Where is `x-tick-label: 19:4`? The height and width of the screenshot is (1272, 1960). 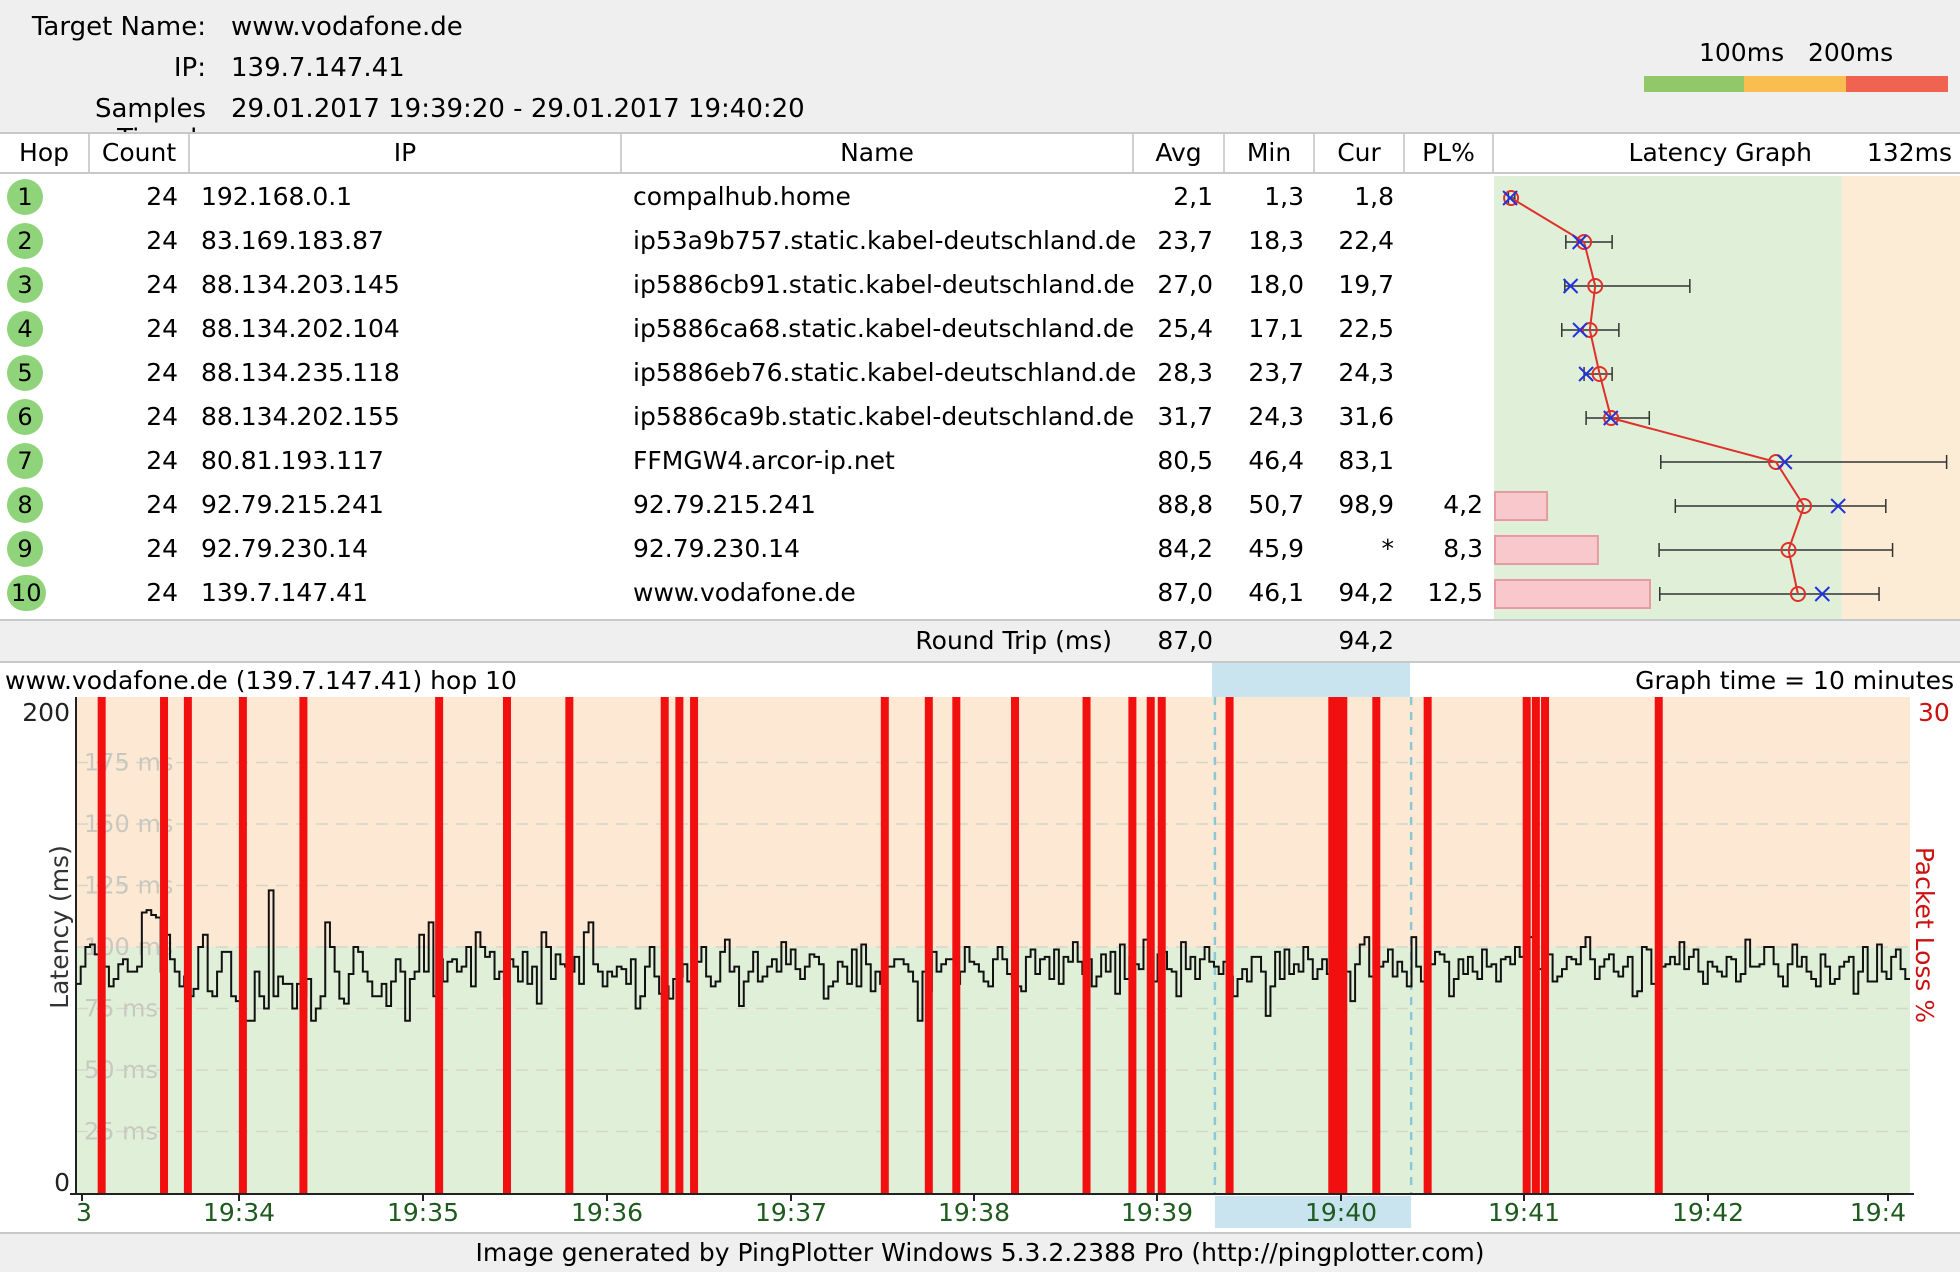
x-tick-label: 19:4 is located at coordinates (1878, 1212).